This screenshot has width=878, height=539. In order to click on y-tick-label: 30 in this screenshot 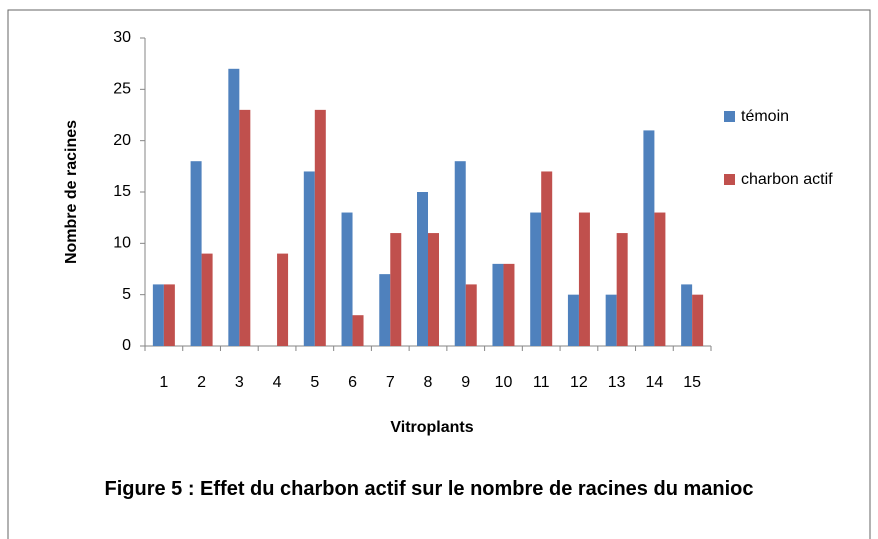, I will do `click(122, 37)`.